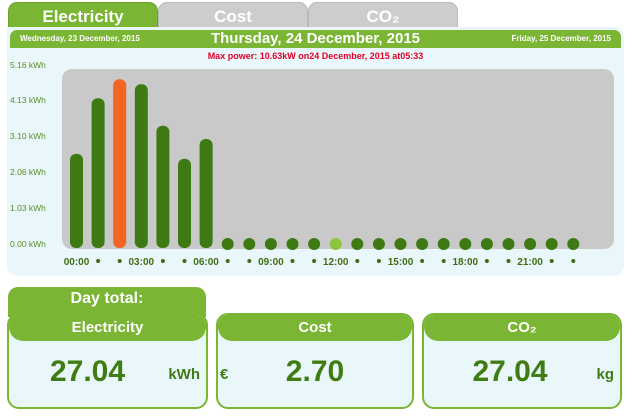 The image size is (641, 416). Describe the element at coordinates (510, 371) in the screenshot. I see `co2-total-value: 27.04` at that location.